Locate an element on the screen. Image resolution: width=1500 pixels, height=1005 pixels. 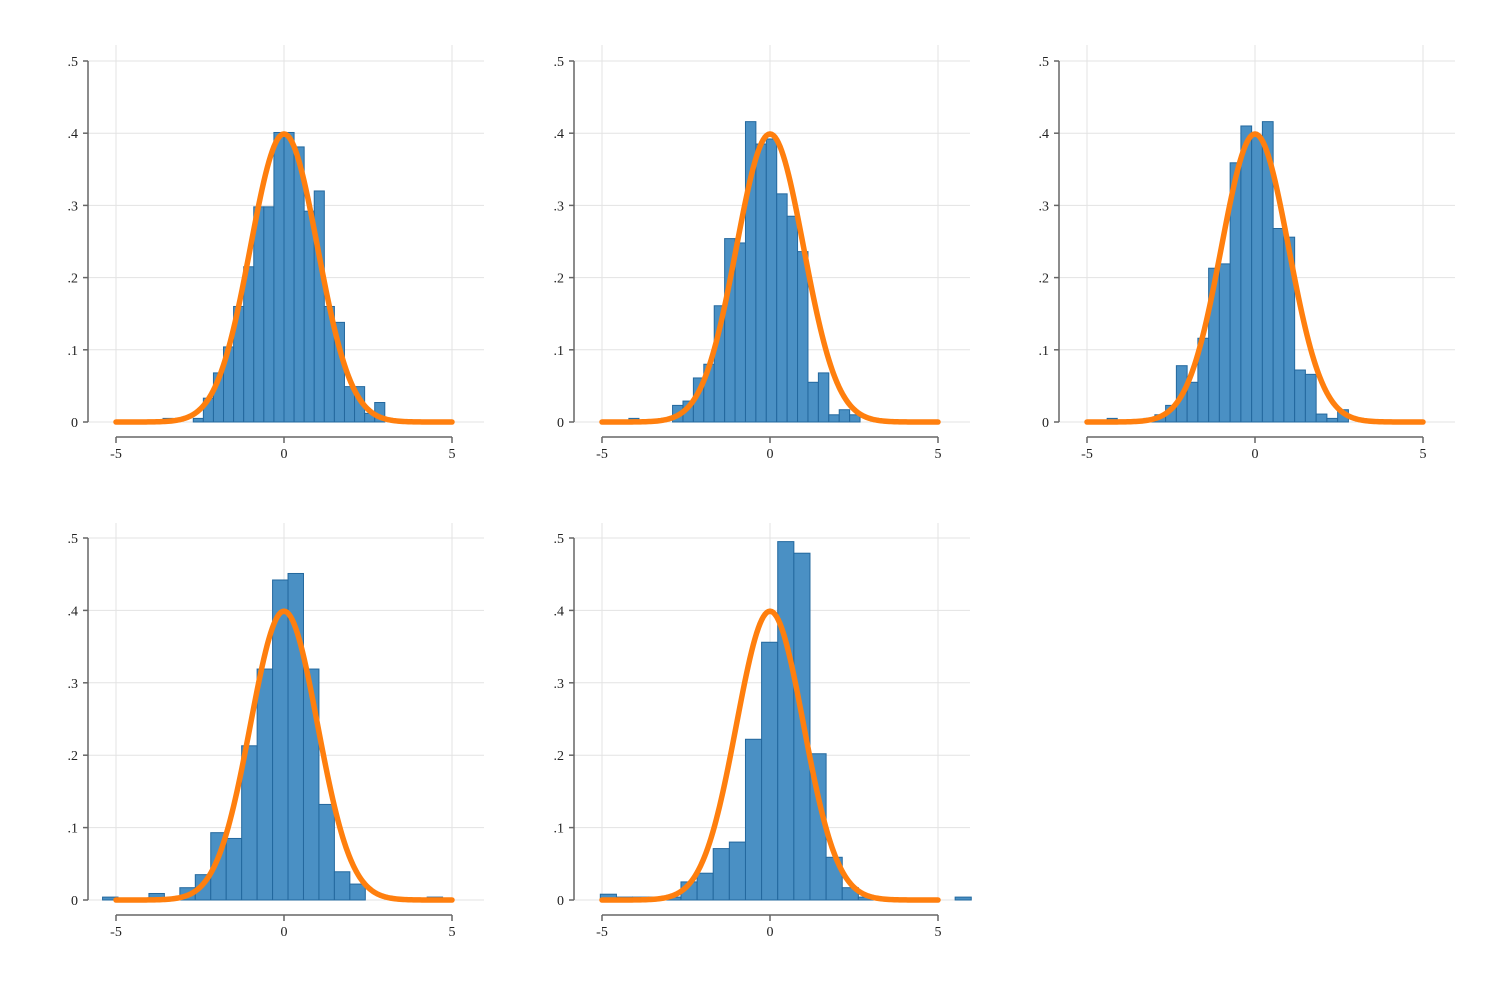
panel-3: 0 .1 .2 .3 .4 .5 -5 0 5 is located at coordinates (1247, 253).